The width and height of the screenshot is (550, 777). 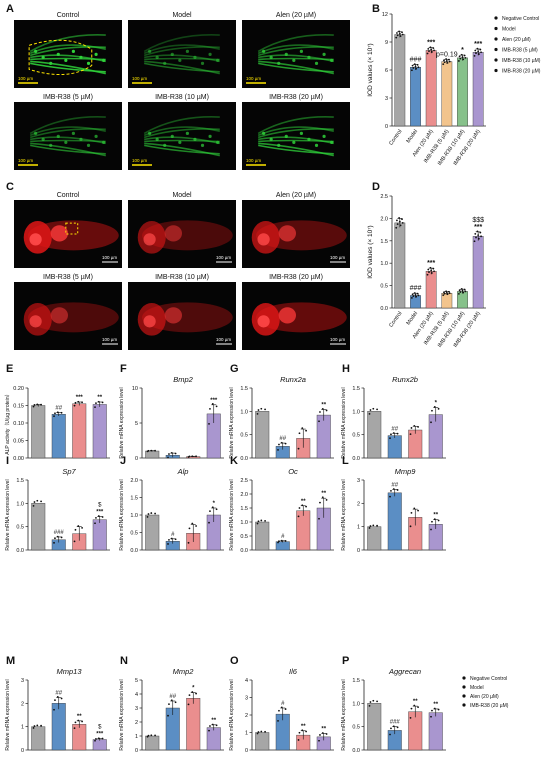 I want to click on bar, so click(x=431, y=88).